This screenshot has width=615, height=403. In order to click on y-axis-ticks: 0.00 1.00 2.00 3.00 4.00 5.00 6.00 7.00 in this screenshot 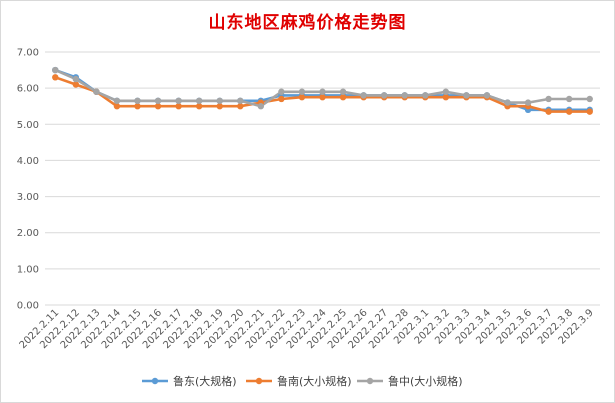, I will do `click(28, 180)`.